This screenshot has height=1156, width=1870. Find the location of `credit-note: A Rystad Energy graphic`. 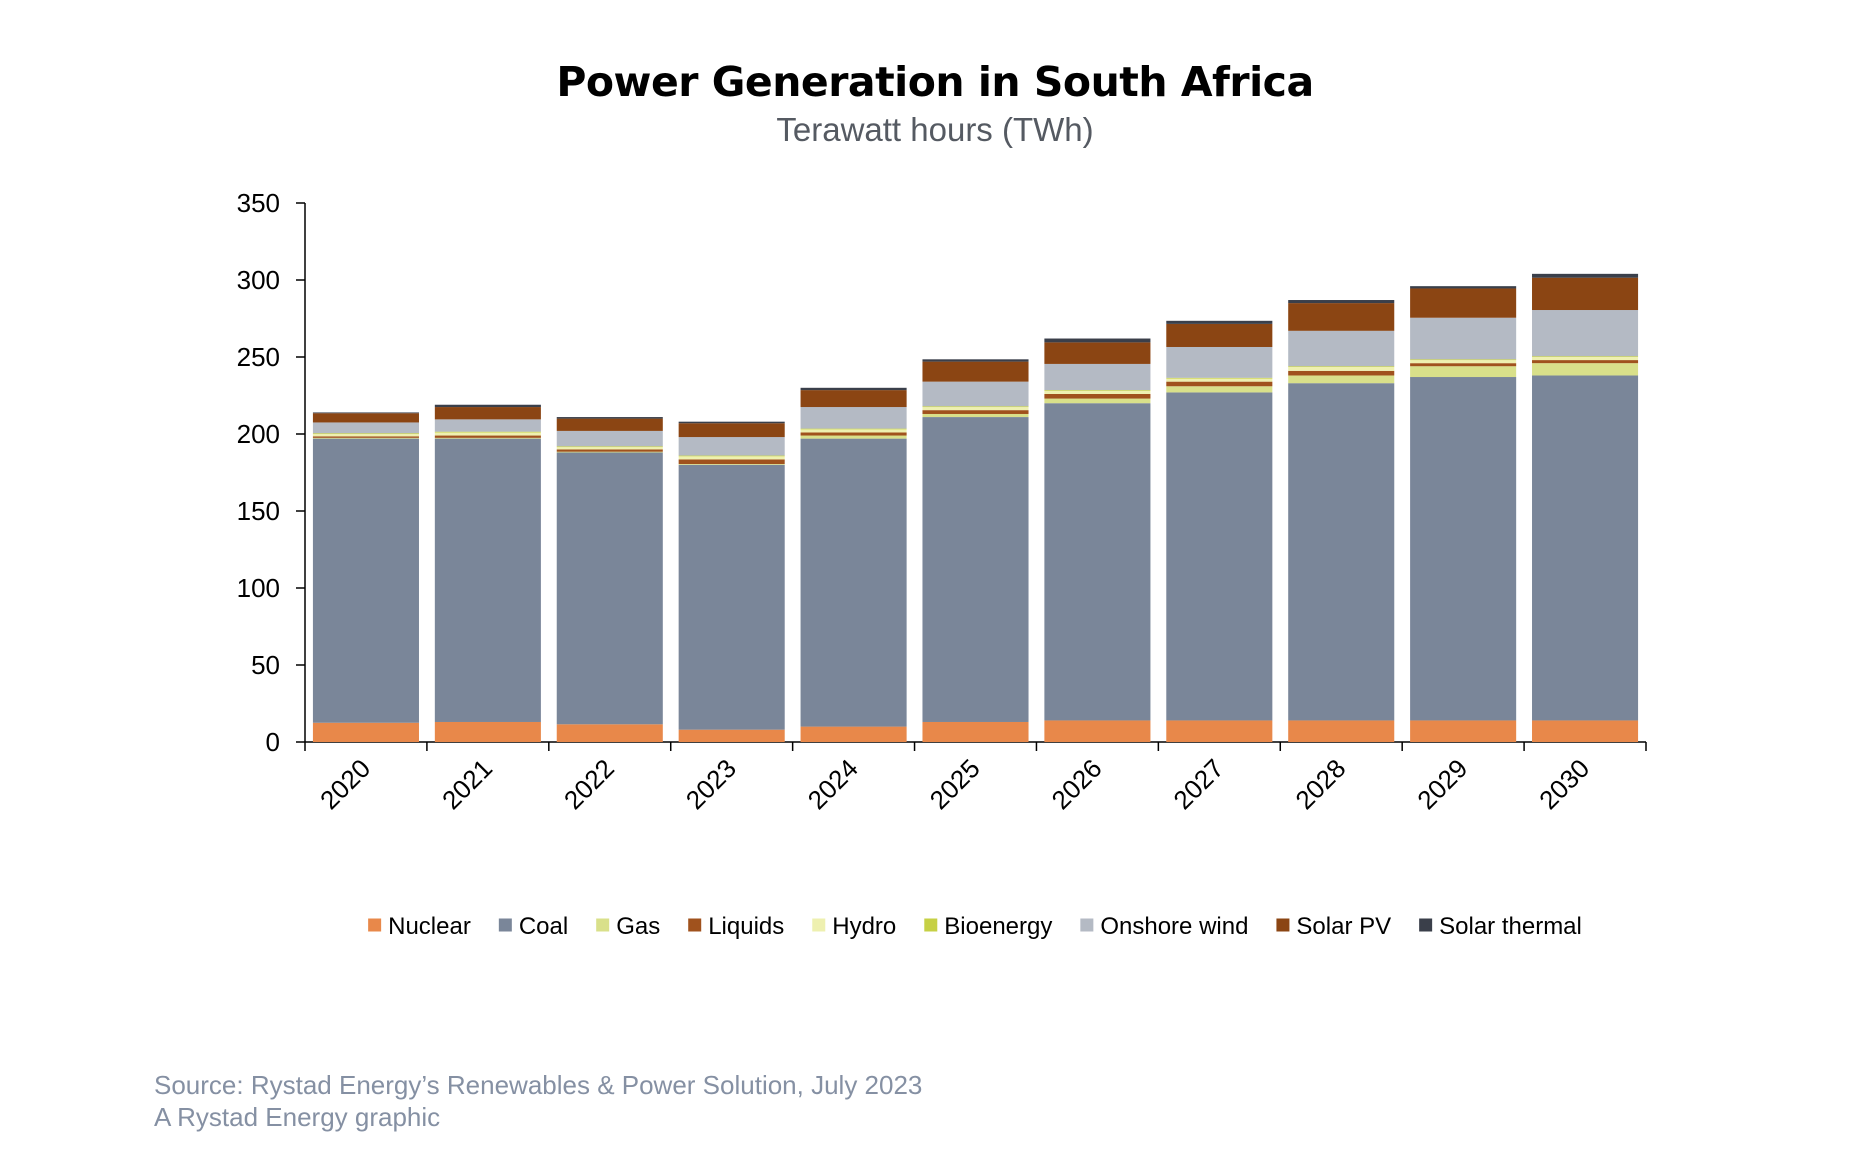

credit-note: A Rystad Energy graphic is located at coordinates (297, 1117).